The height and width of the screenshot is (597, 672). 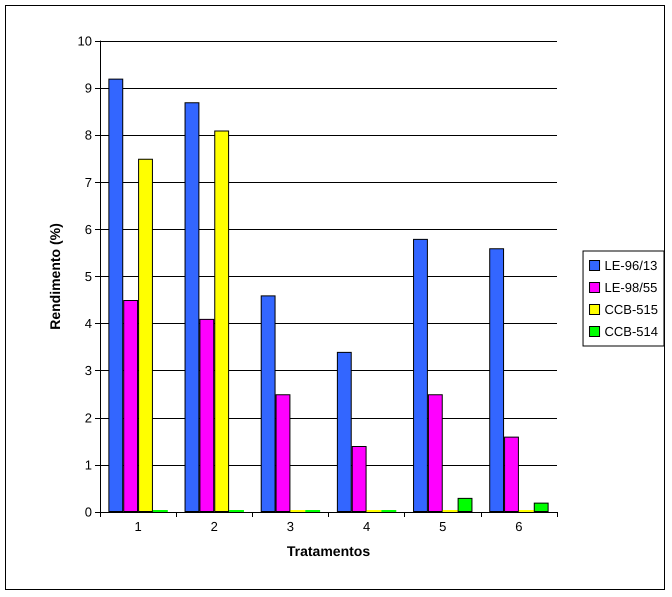 What do you see at coordinates (631, 309) in the screenshot?
I see `legend-label: CCB-515` at bounding box center [631, 309].